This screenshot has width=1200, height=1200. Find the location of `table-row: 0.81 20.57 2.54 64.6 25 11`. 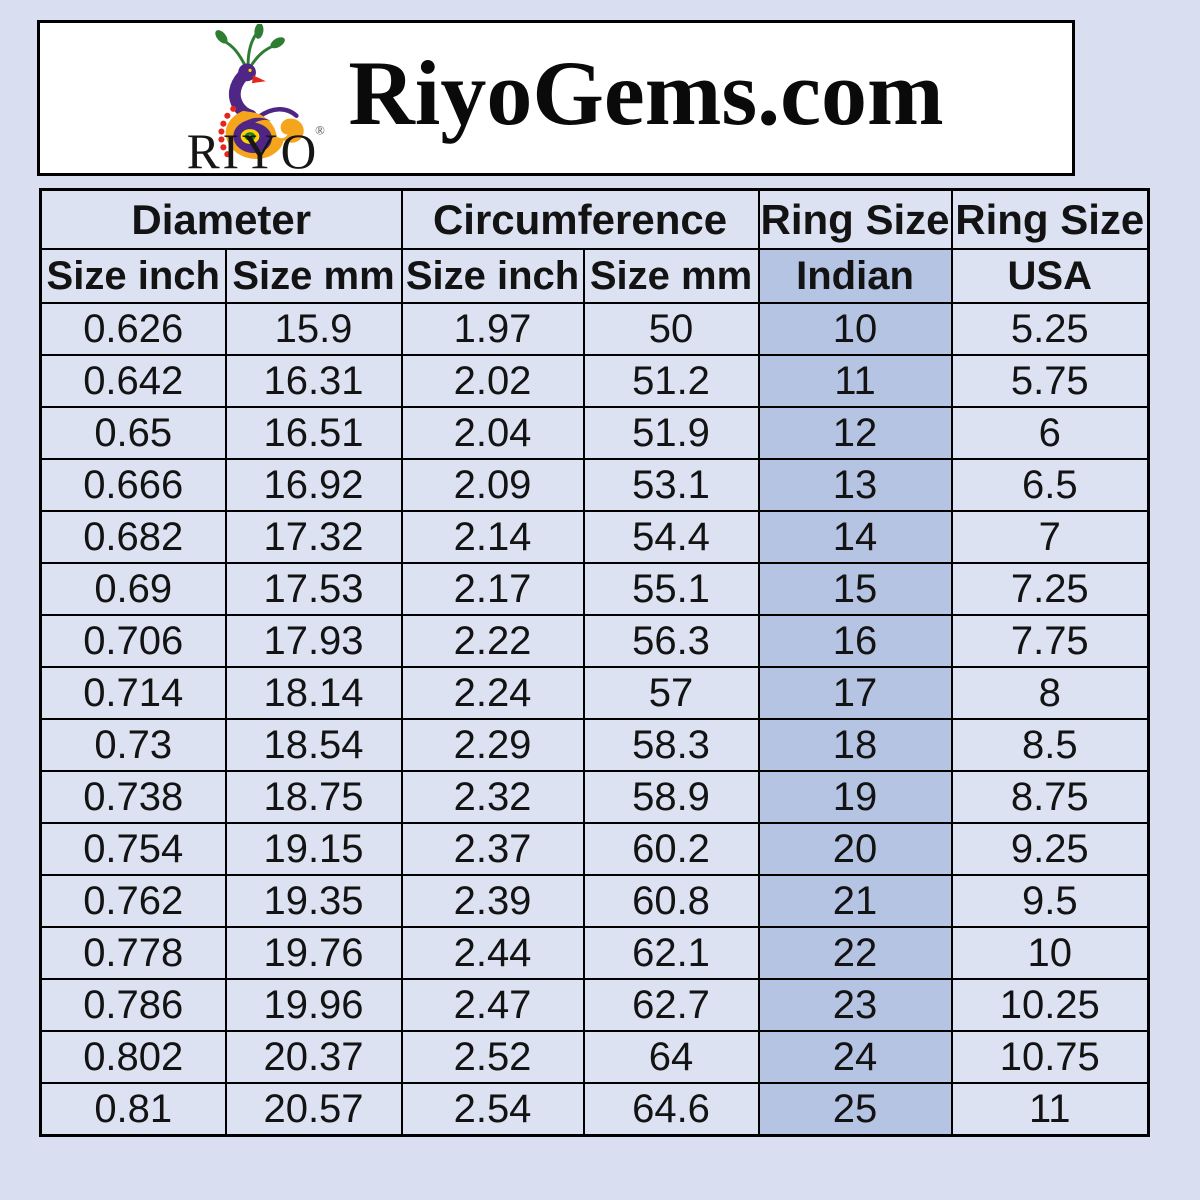

table-row: 0.81 20.57 2.54 64.6 25 11 is located at coordinates (594, 1109).